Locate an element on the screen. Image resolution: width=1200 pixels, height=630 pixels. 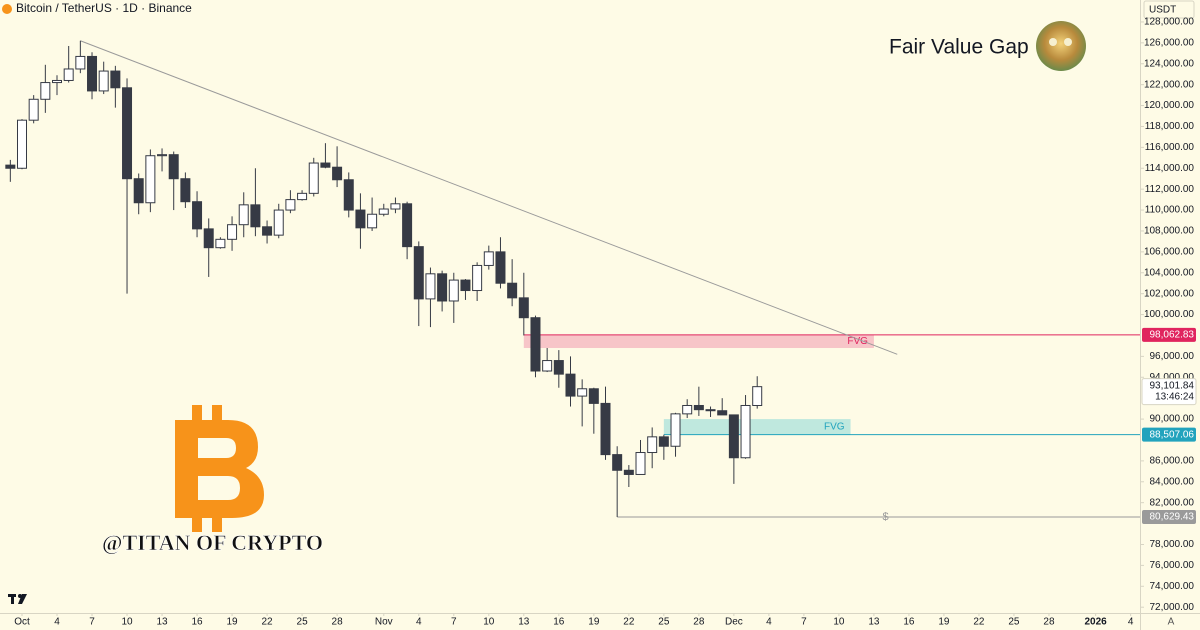
x-tick-label: 7 is located at coordinates (804, 622).